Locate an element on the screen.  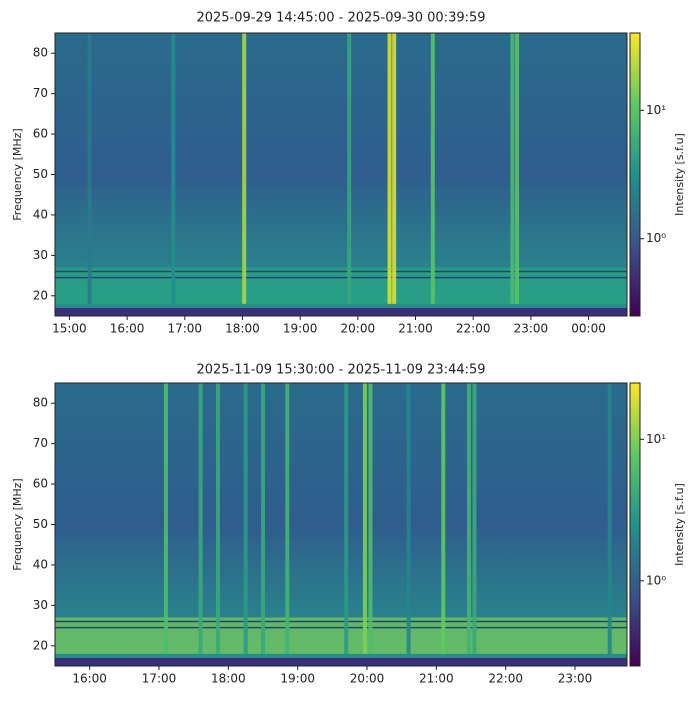
x-tick-label: 15:00 is located at coordinates (69, 329).